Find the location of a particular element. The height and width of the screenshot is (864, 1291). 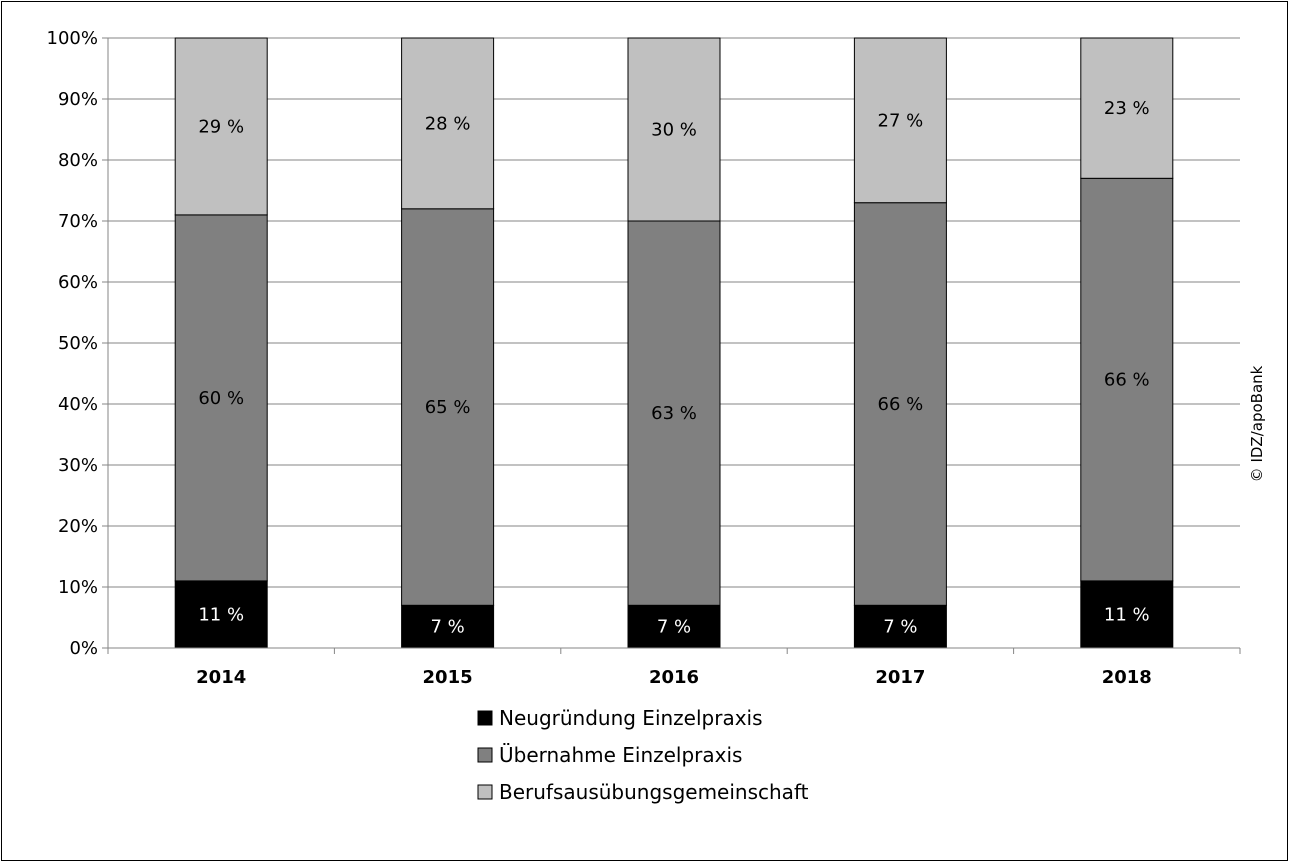

data-label: 29 % is located at coordinates (221, 126).